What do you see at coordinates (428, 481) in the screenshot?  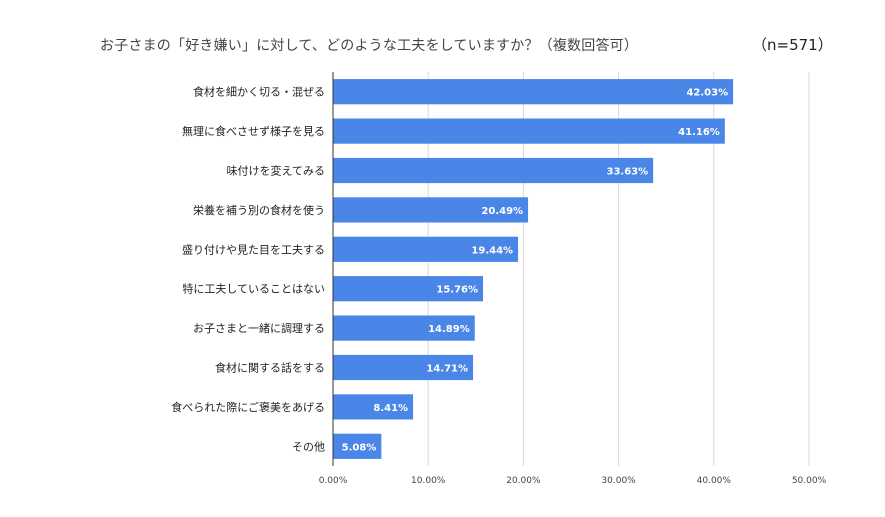 I see `x-tick-label: 10.00%` at bounding box center [428, 481].